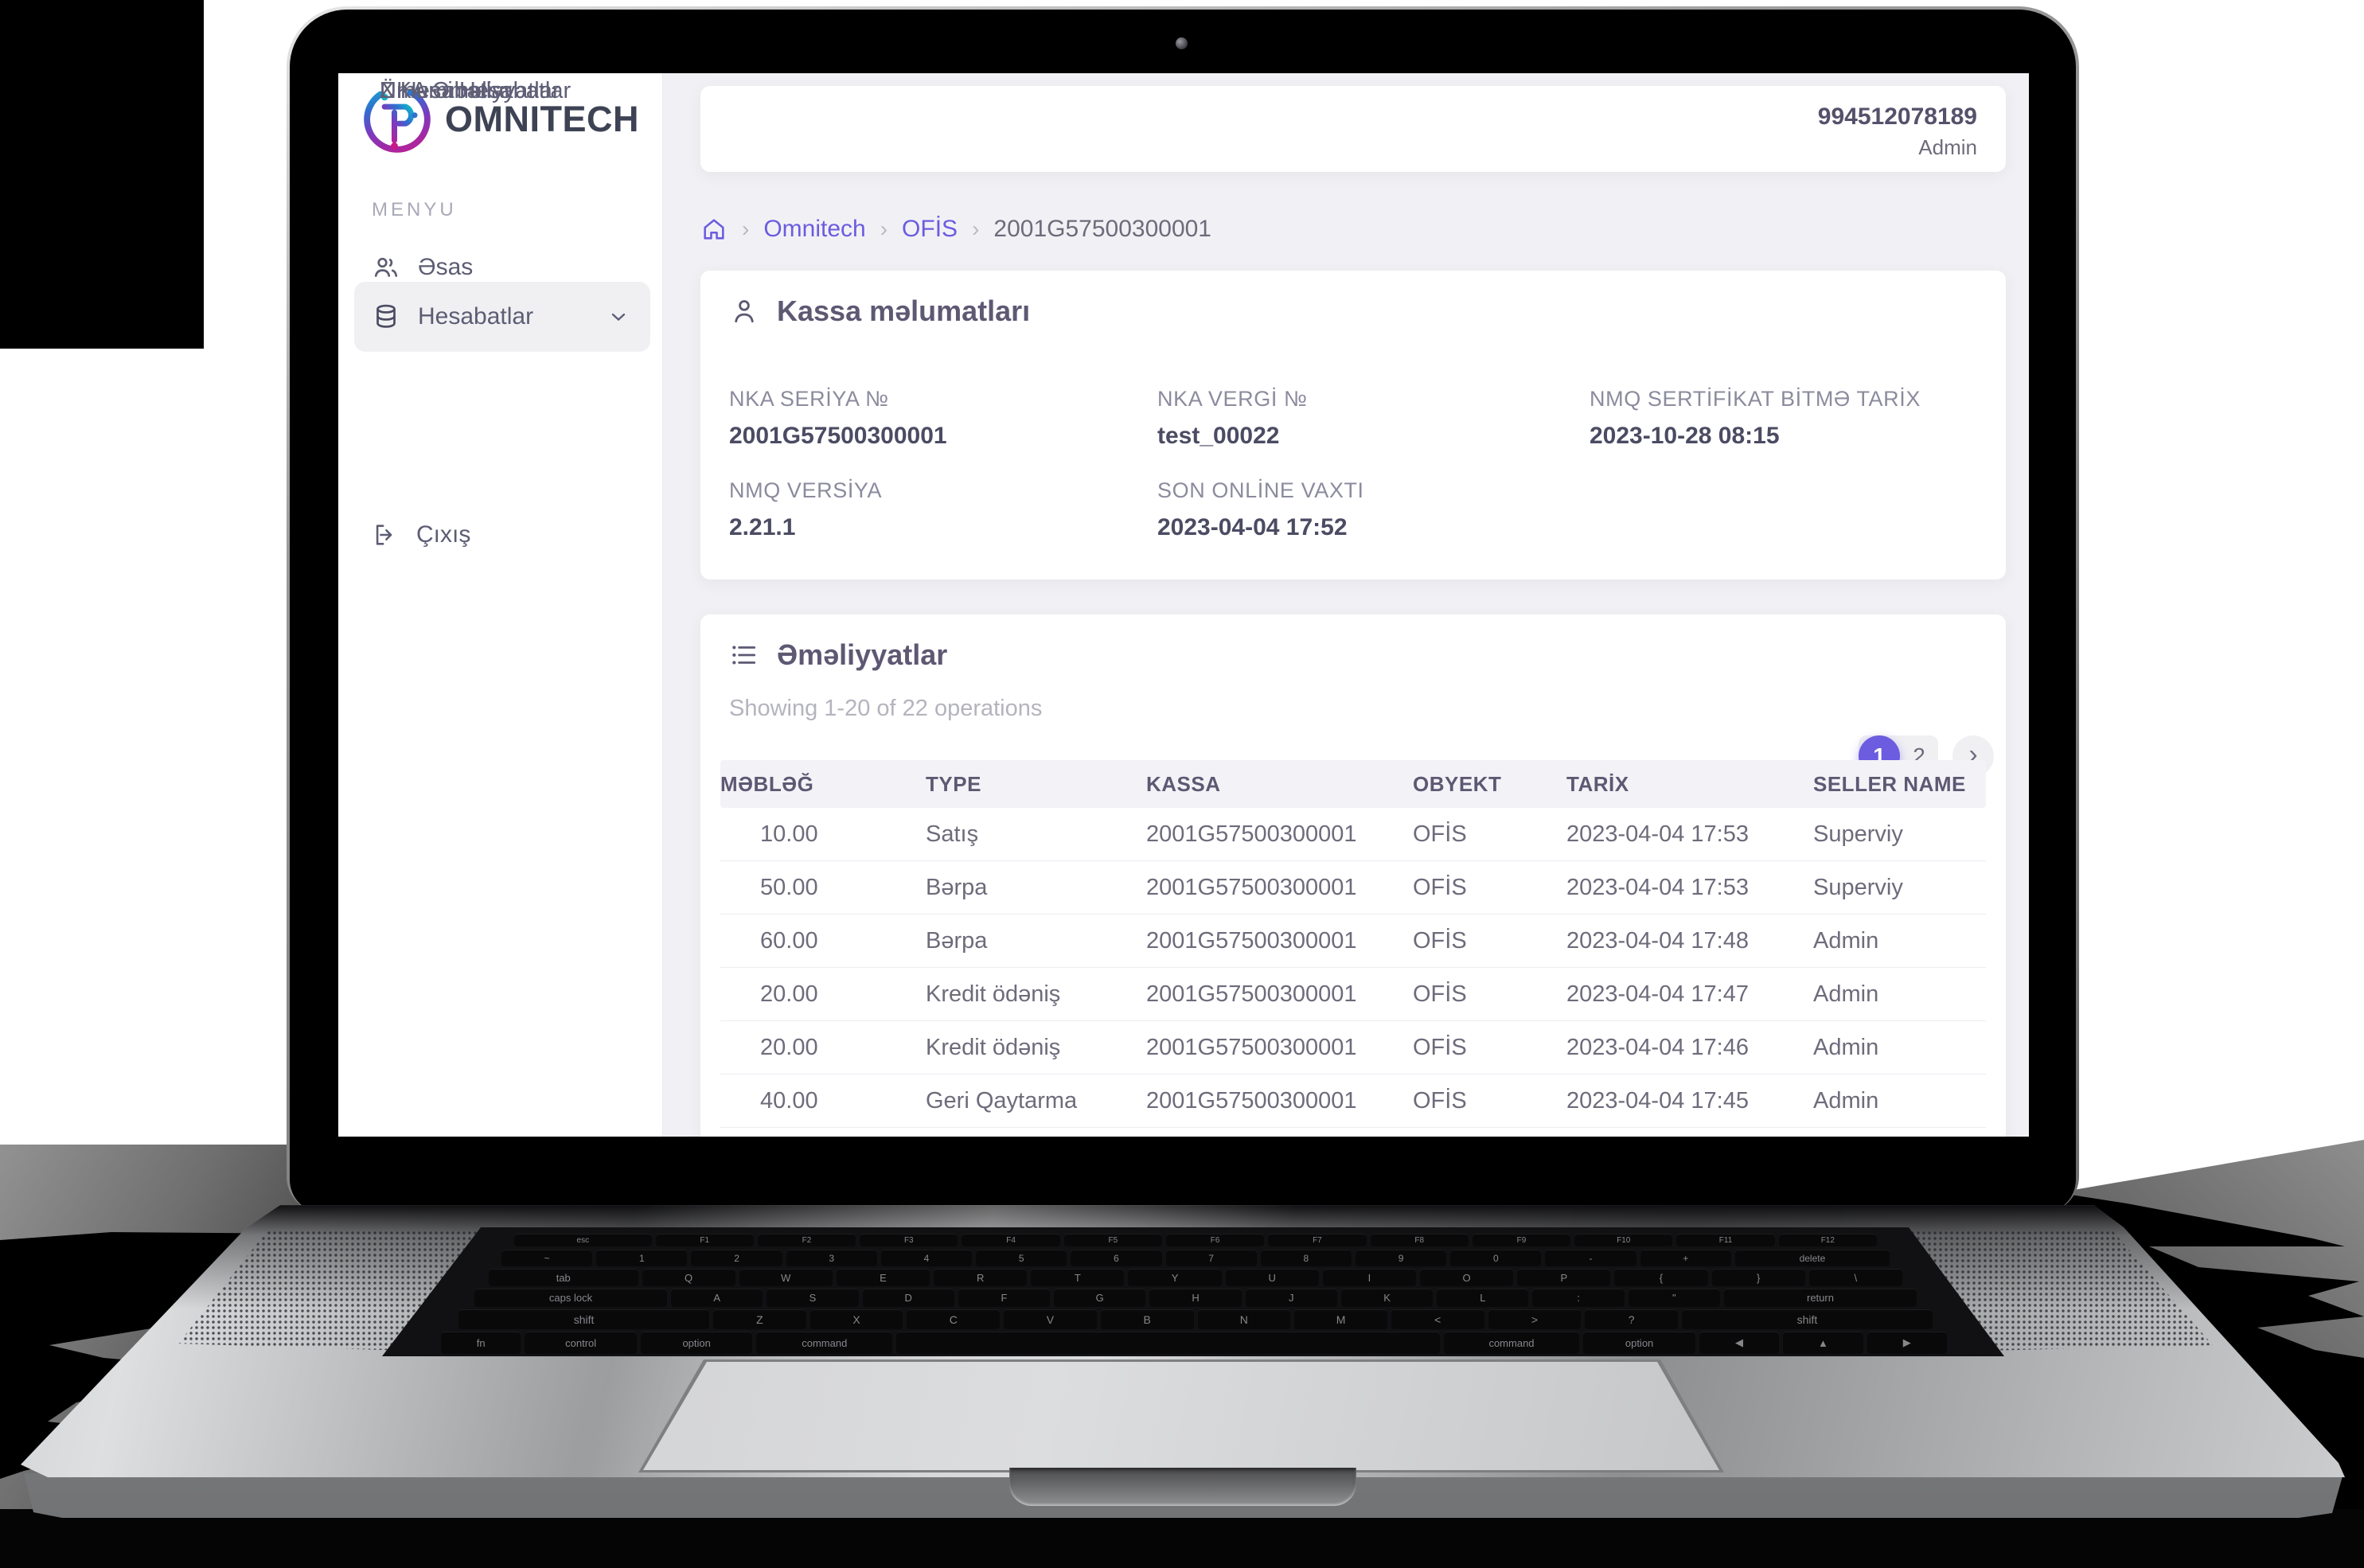 This screenshot has width=2364, height=1568. Describe the element at coordinates (1590, 1258) in the screenshot. I see `keyboard-key: -` at that location.